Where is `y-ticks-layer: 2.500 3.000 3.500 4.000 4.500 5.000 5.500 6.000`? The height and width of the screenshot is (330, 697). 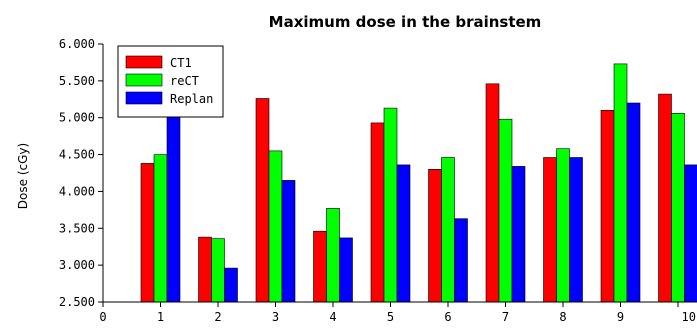 y-ticks-layer: 2.500 3.000 3.500 4.000 4.500 5.000 5.500 6.000 is located at coordinates (81, 173).